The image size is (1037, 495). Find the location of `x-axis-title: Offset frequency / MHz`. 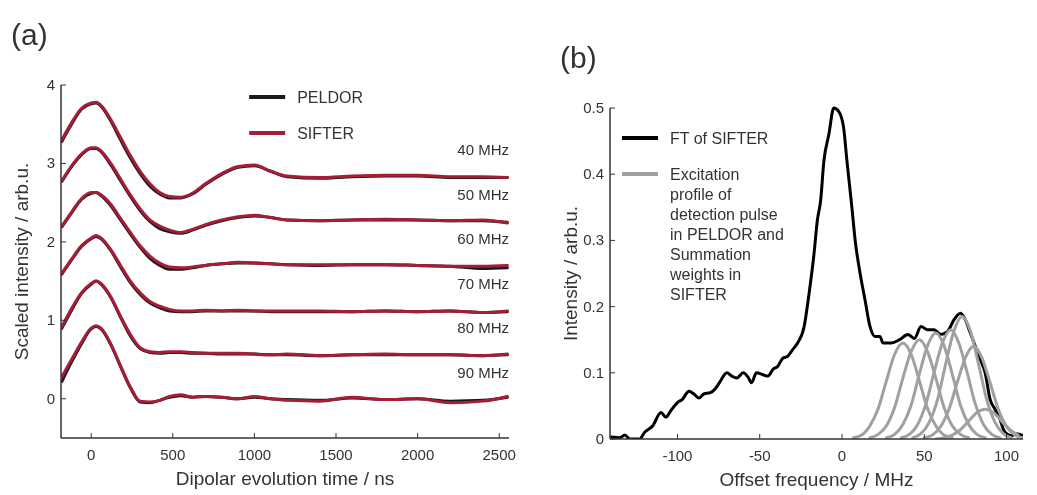

x-axis-title: Offset frequency / MHz is located at coordinates (816, 479).